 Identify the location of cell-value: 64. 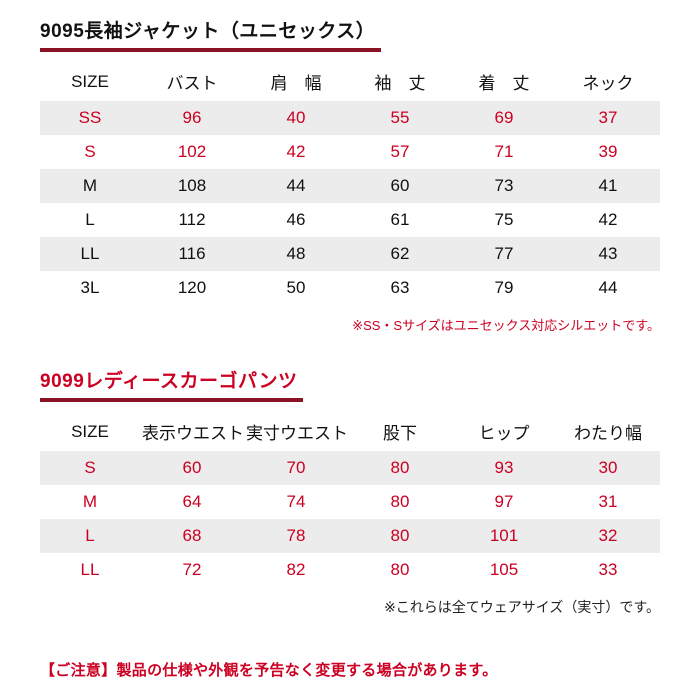
(192, 501).